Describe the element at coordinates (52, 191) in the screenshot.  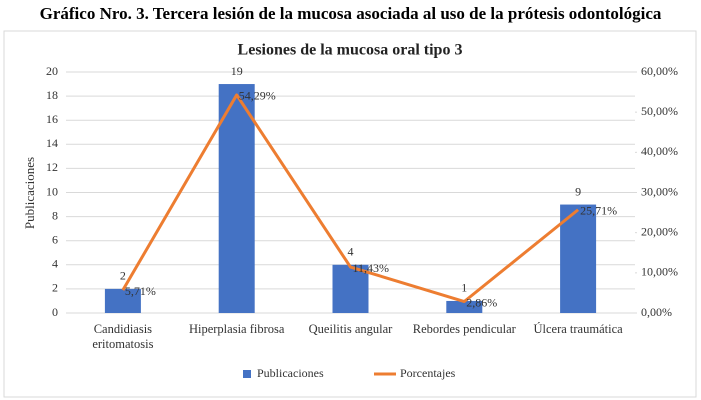
I see `y-tick-label: 10` at that location.